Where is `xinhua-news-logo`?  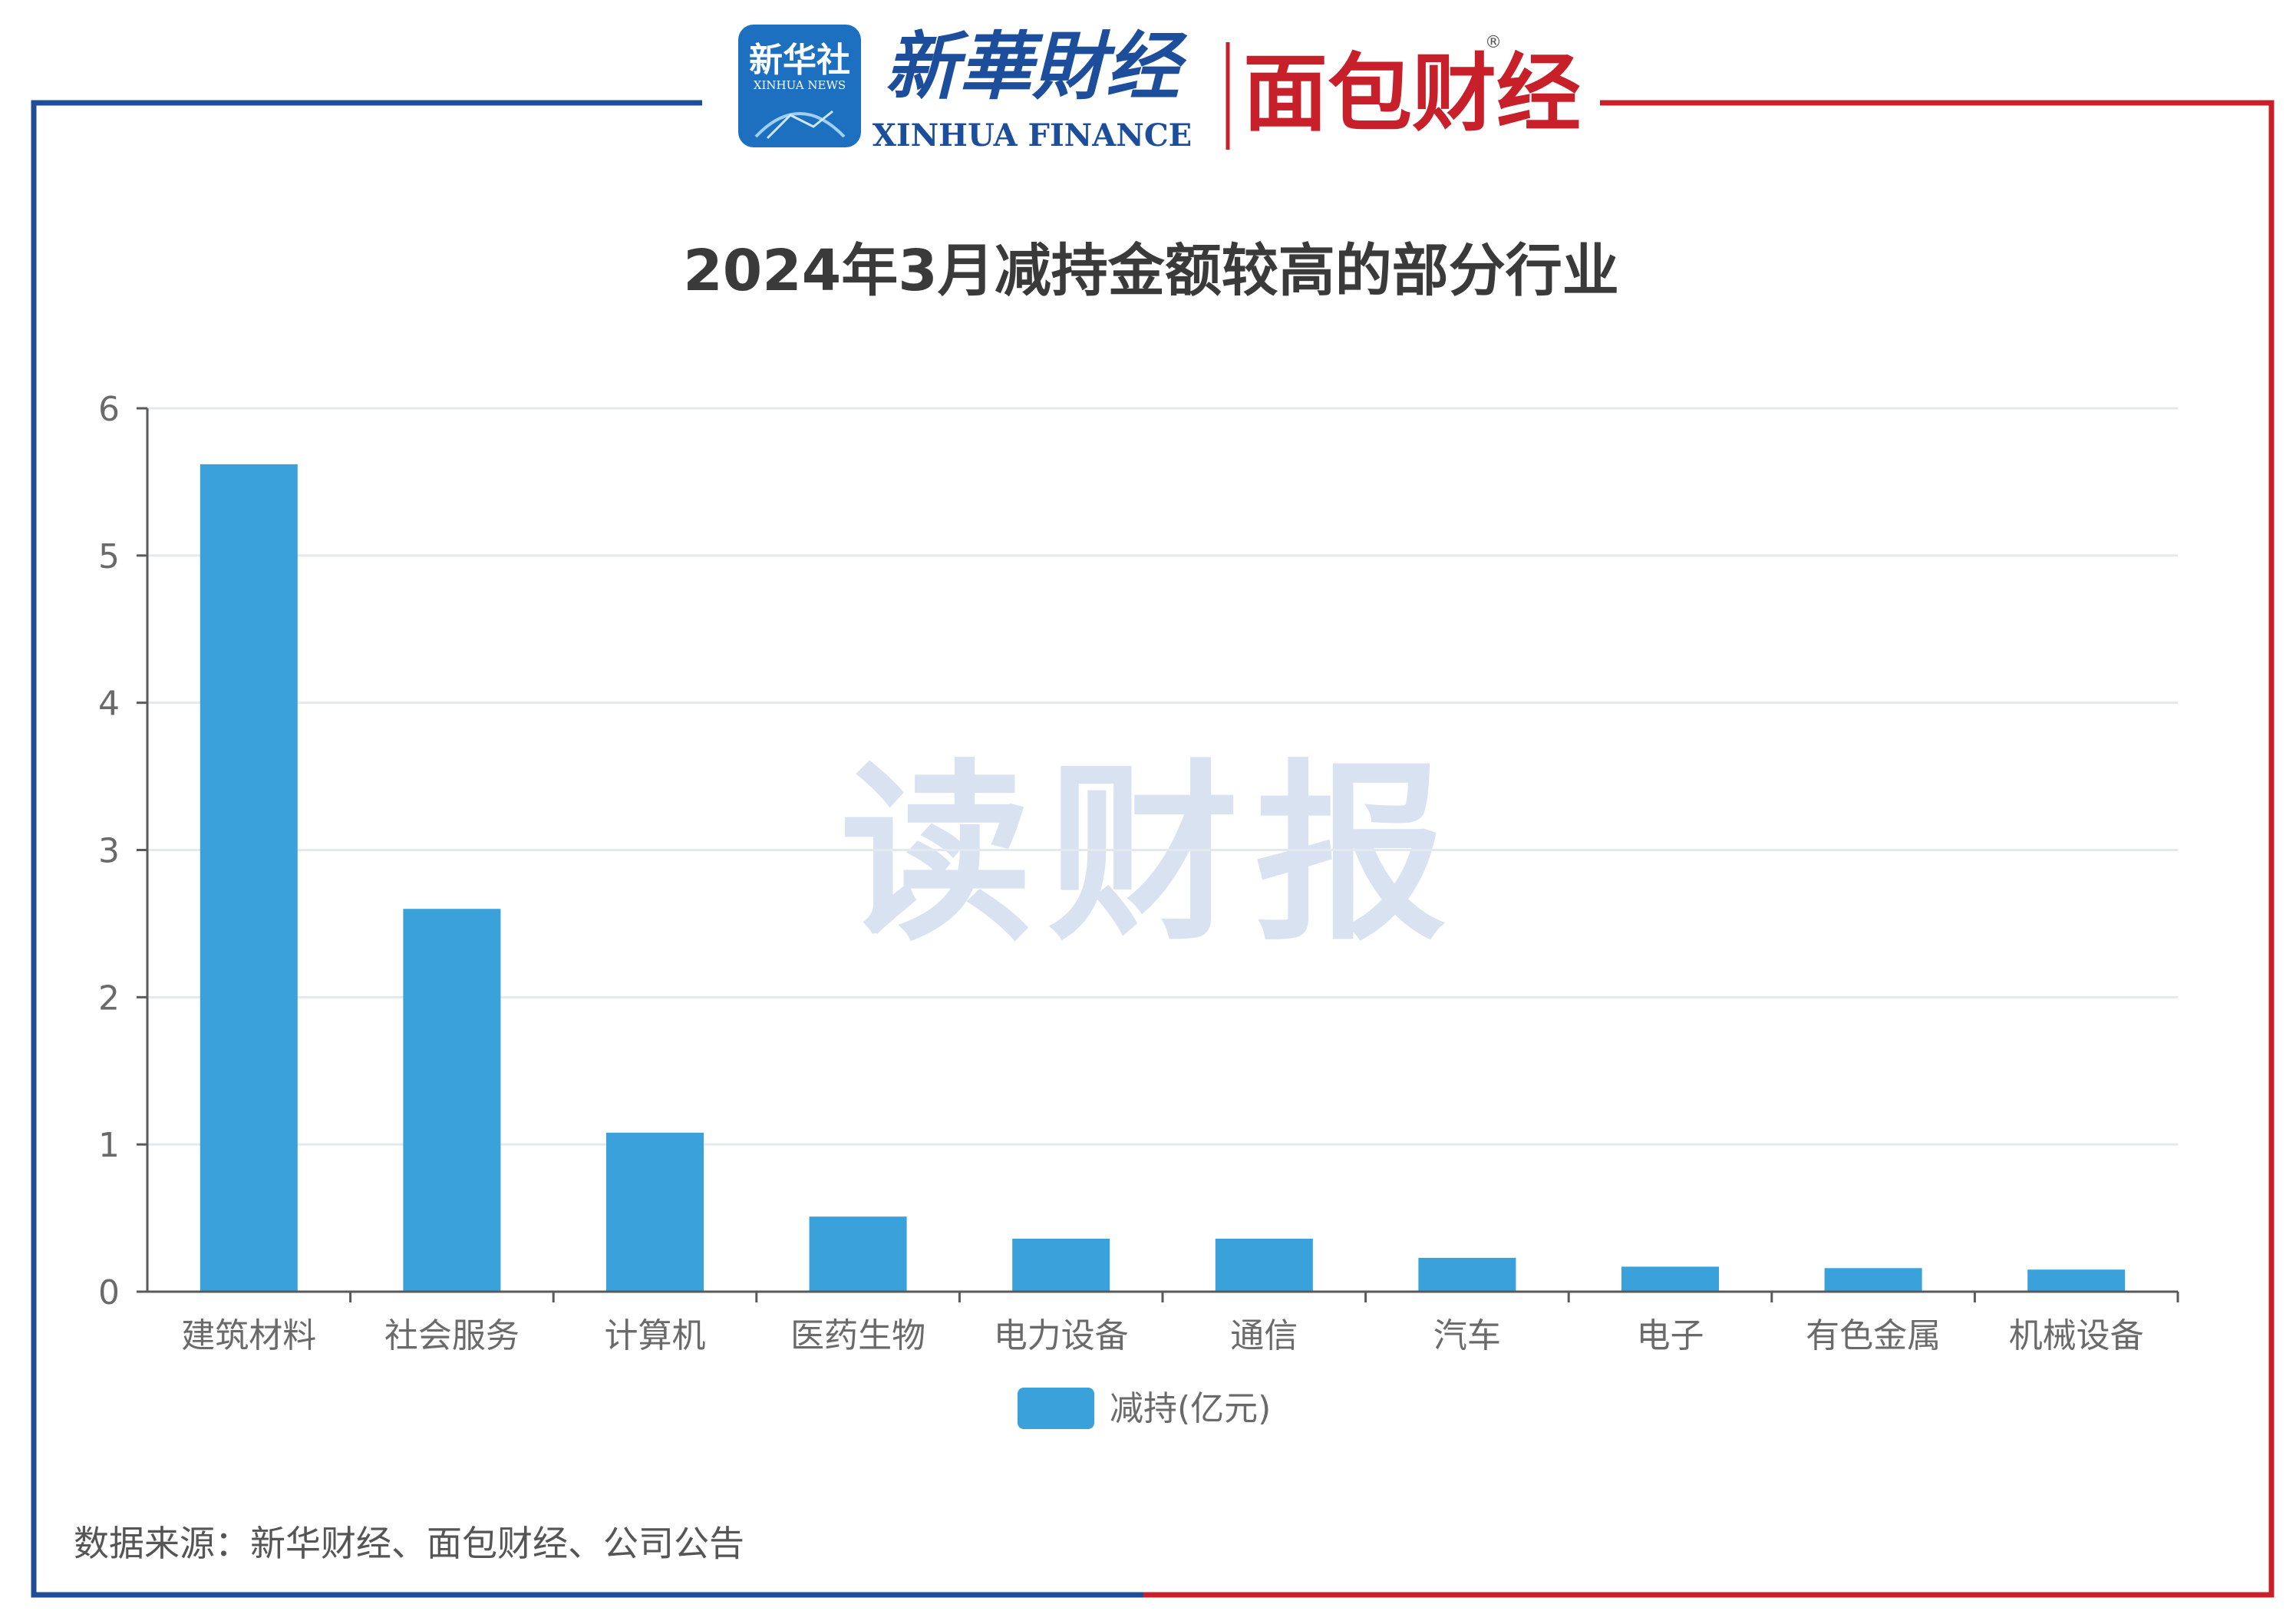
xinhua-news-logo is located at coordinates (799, 86).